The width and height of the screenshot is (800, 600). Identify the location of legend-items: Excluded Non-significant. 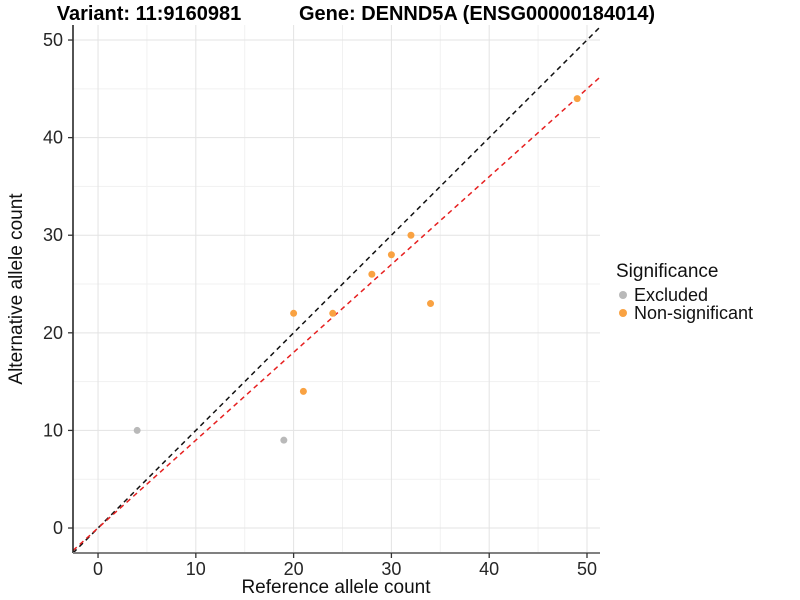
(685, 303).